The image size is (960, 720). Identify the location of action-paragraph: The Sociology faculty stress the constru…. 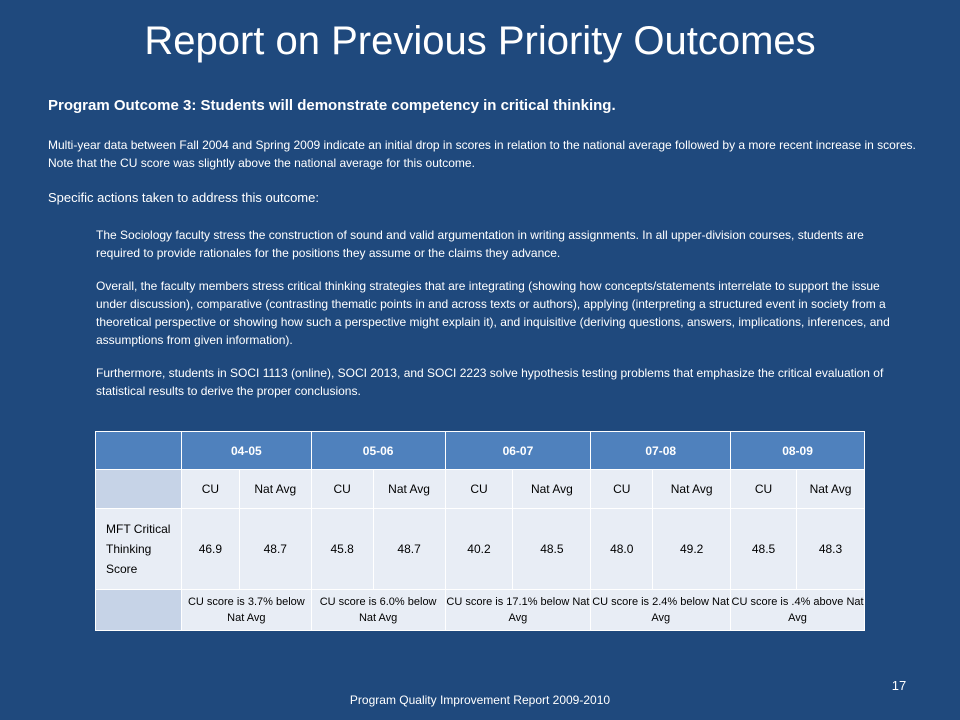
(480, 244).